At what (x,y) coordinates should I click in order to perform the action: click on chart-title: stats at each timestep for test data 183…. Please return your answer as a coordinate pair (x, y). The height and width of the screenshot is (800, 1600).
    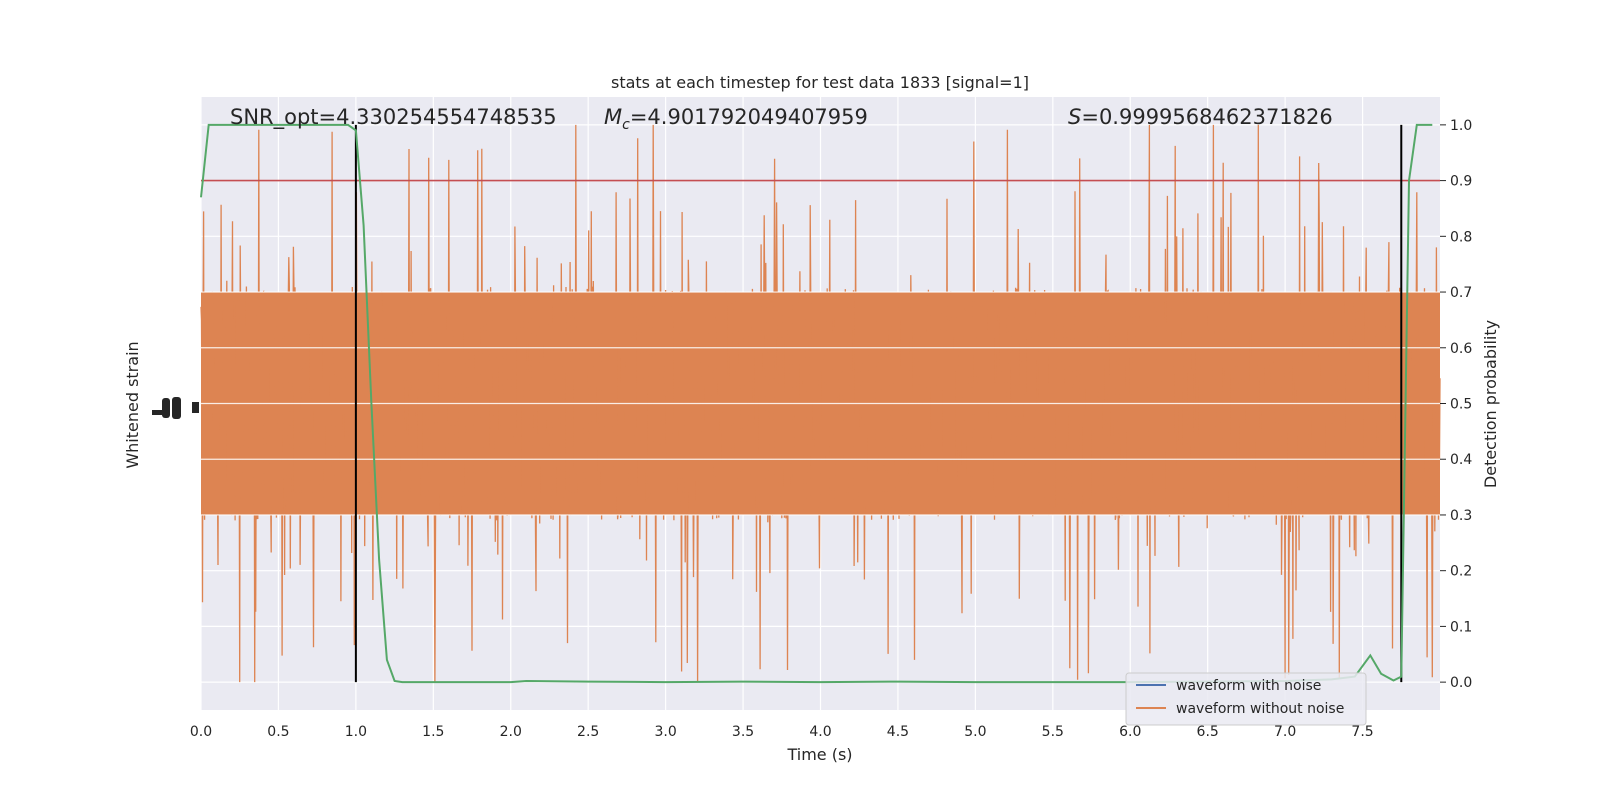
    Looking at the image, I should click on (820, 82).